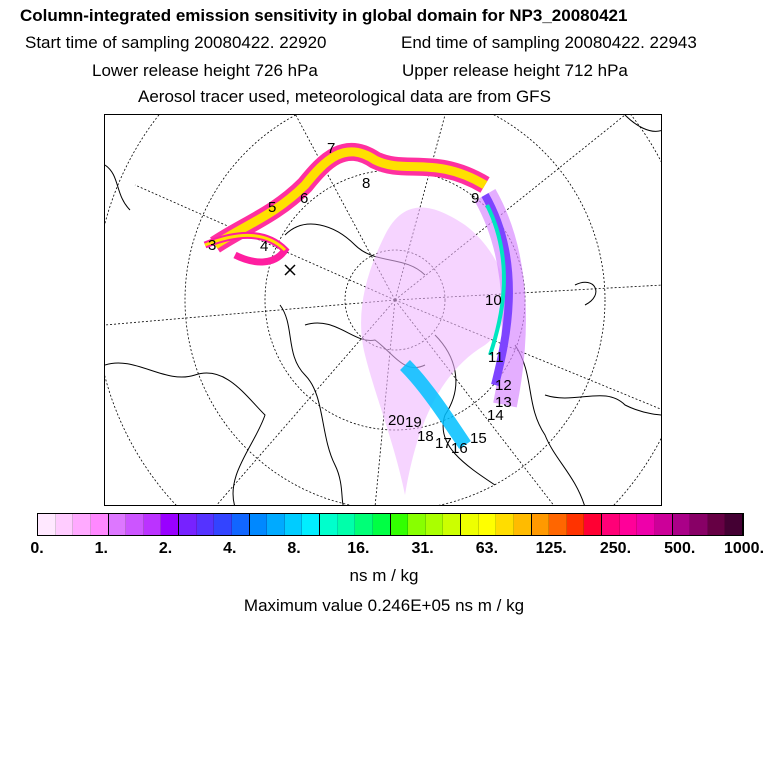 Image resolution: width=768 pixels, height=768 pixels. I want to click on traj-label-4: 4, so click(264, 246).